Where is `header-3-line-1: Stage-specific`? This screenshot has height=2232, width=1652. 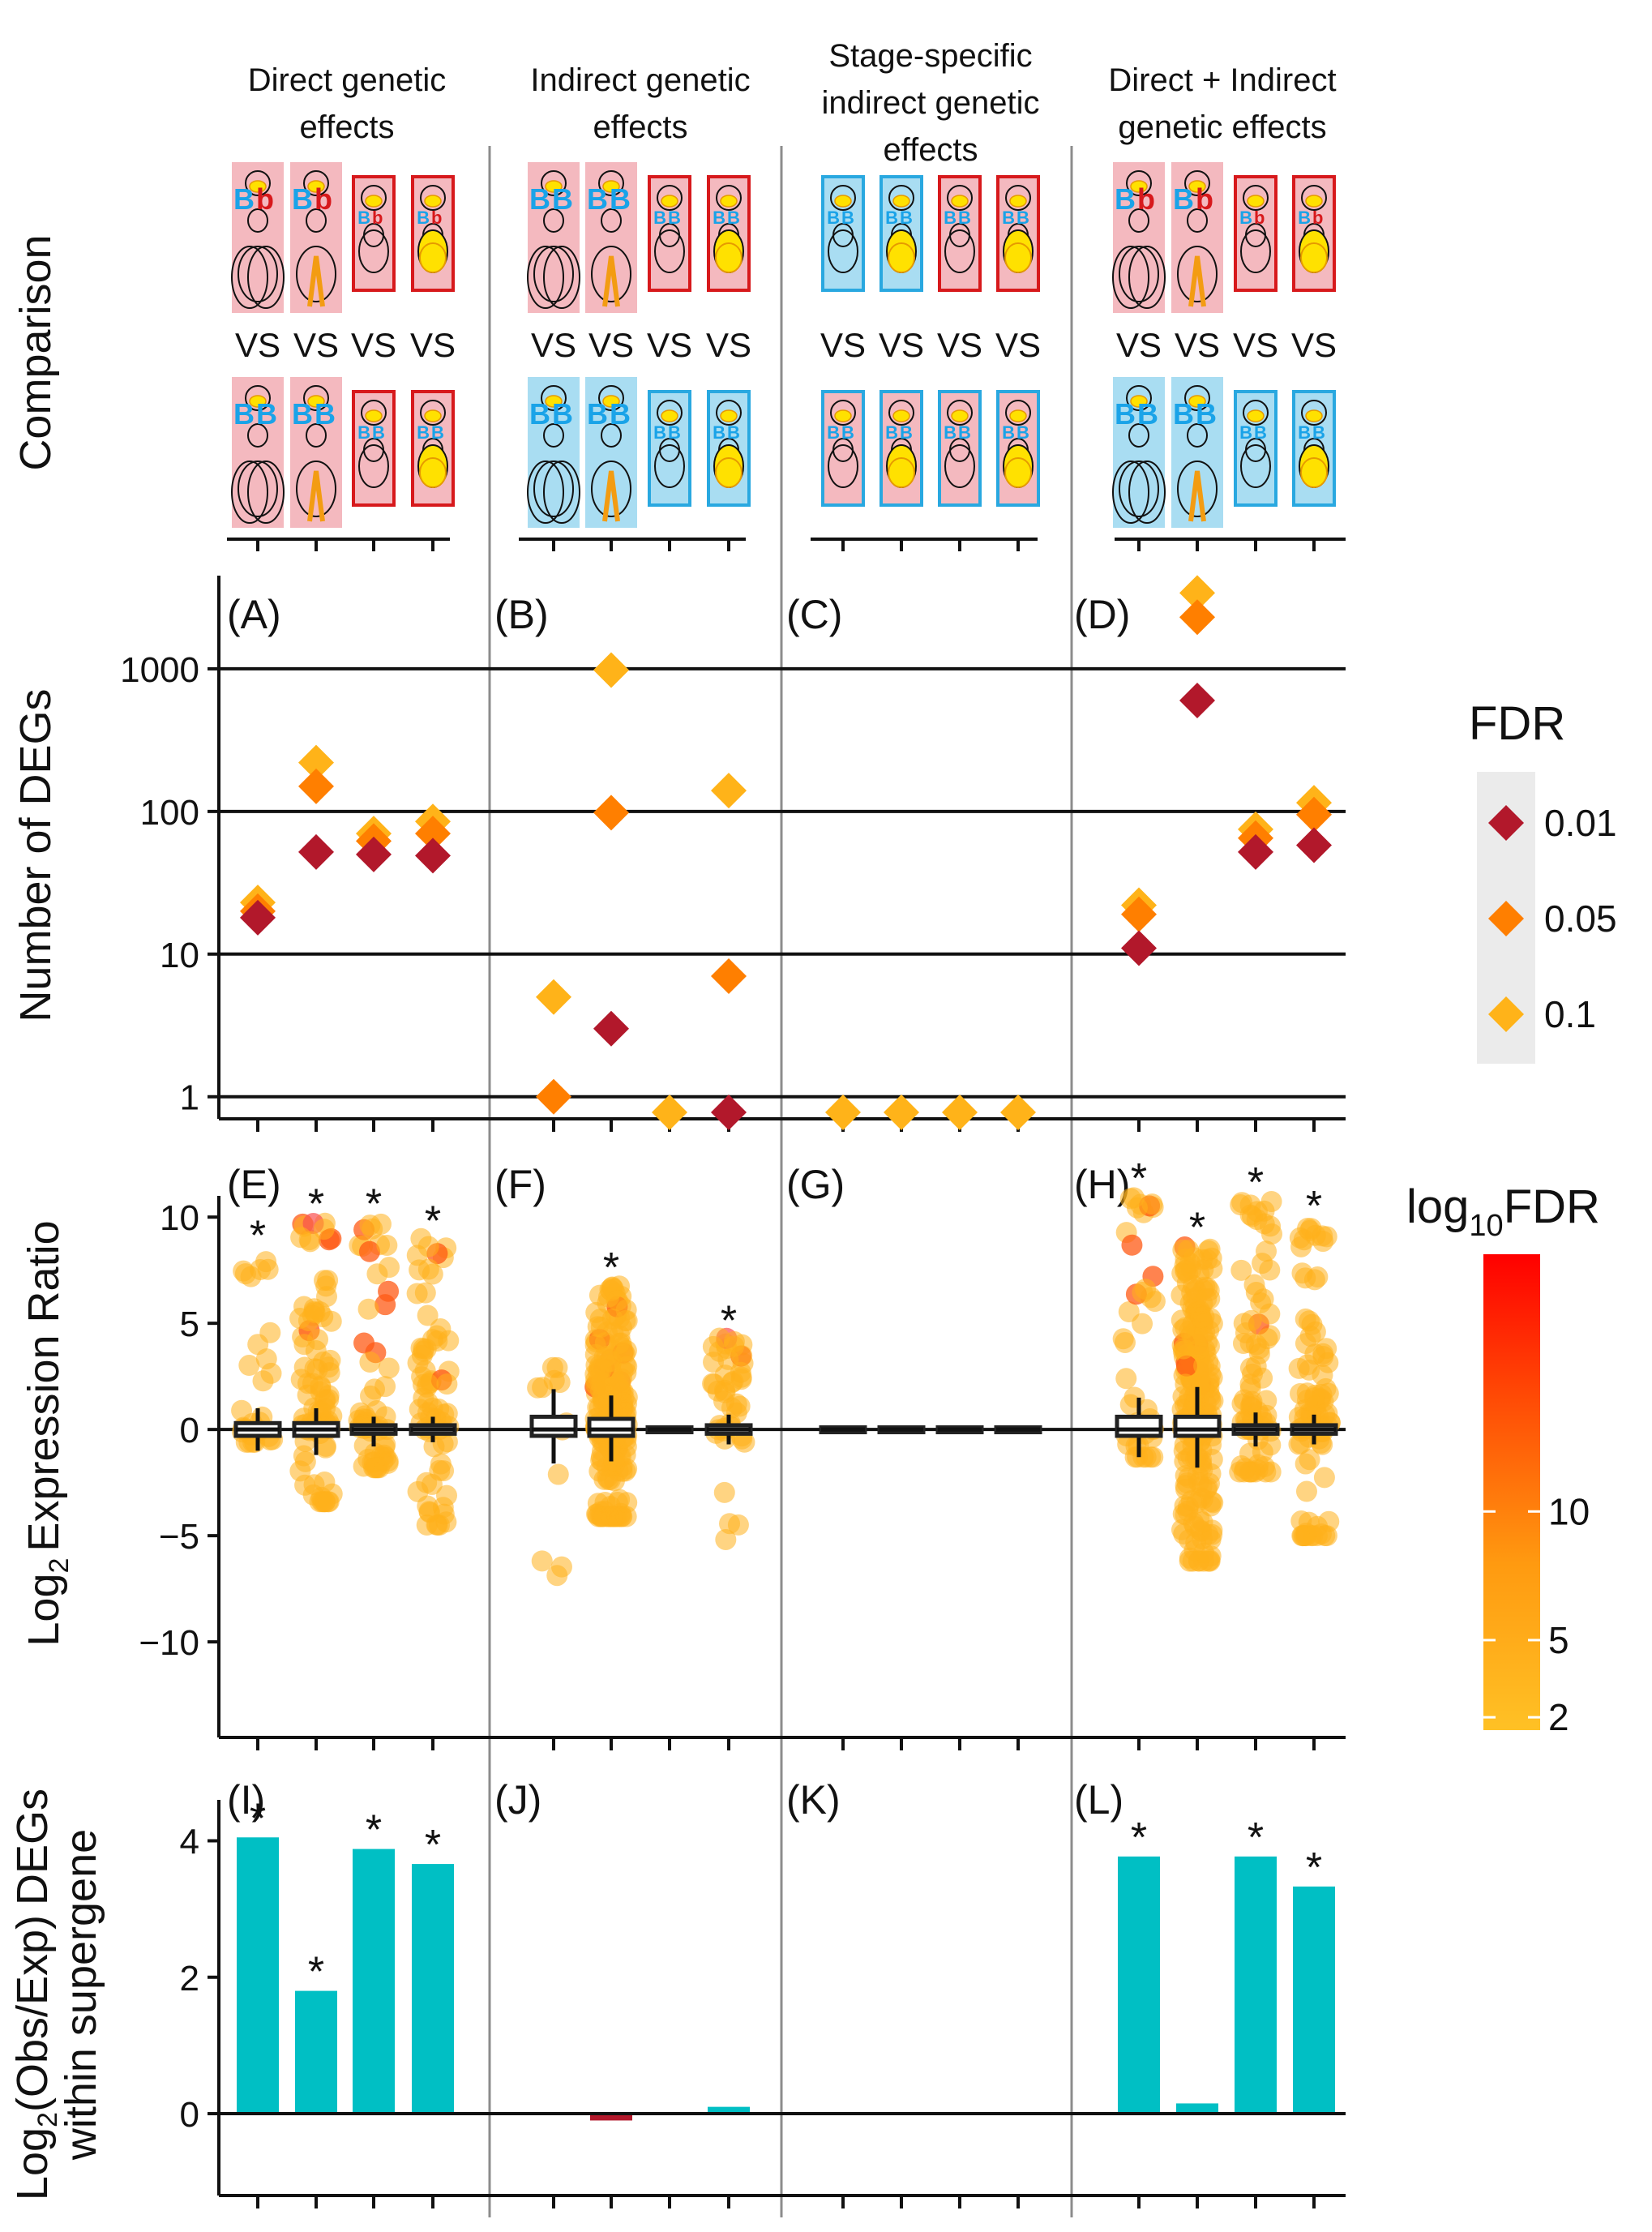
header-3-line-1: Stage-specific is located at coordinates (930, 56).